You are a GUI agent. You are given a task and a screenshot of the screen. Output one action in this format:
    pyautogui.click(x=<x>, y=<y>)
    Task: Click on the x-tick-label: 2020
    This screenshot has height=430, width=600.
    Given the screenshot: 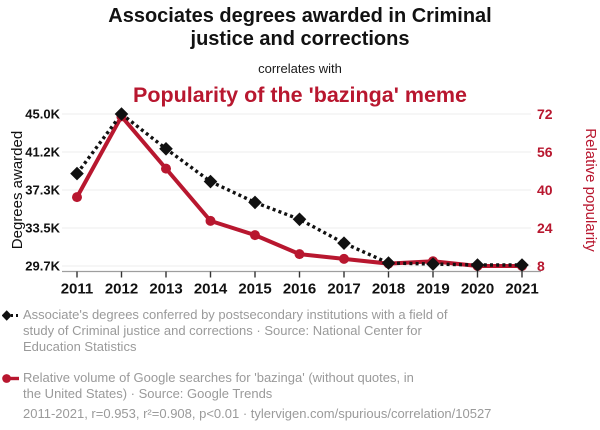 What is the action you would take?
    pyautogui.click(x=477, y=289)
    